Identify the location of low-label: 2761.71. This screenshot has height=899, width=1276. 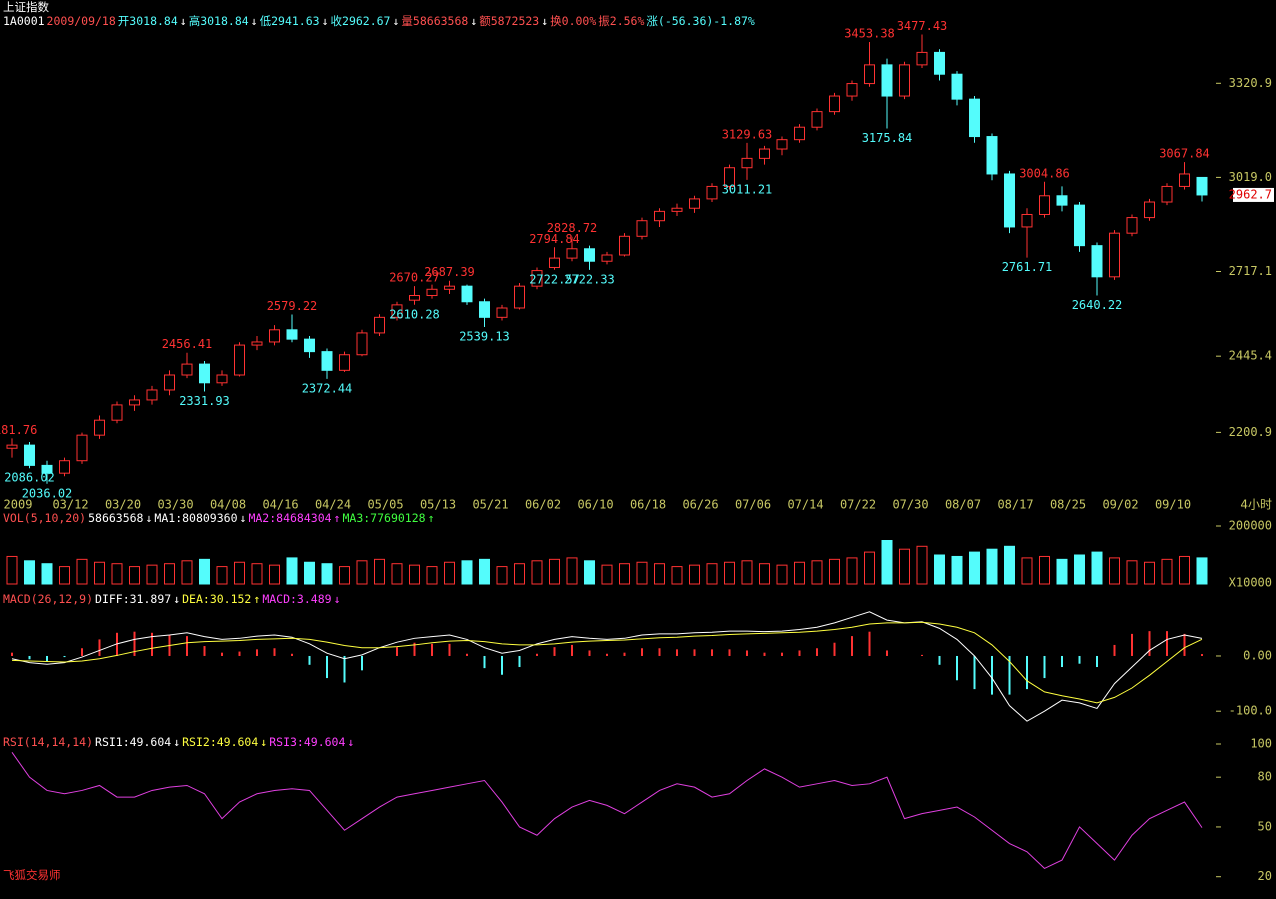
(1027, 267).